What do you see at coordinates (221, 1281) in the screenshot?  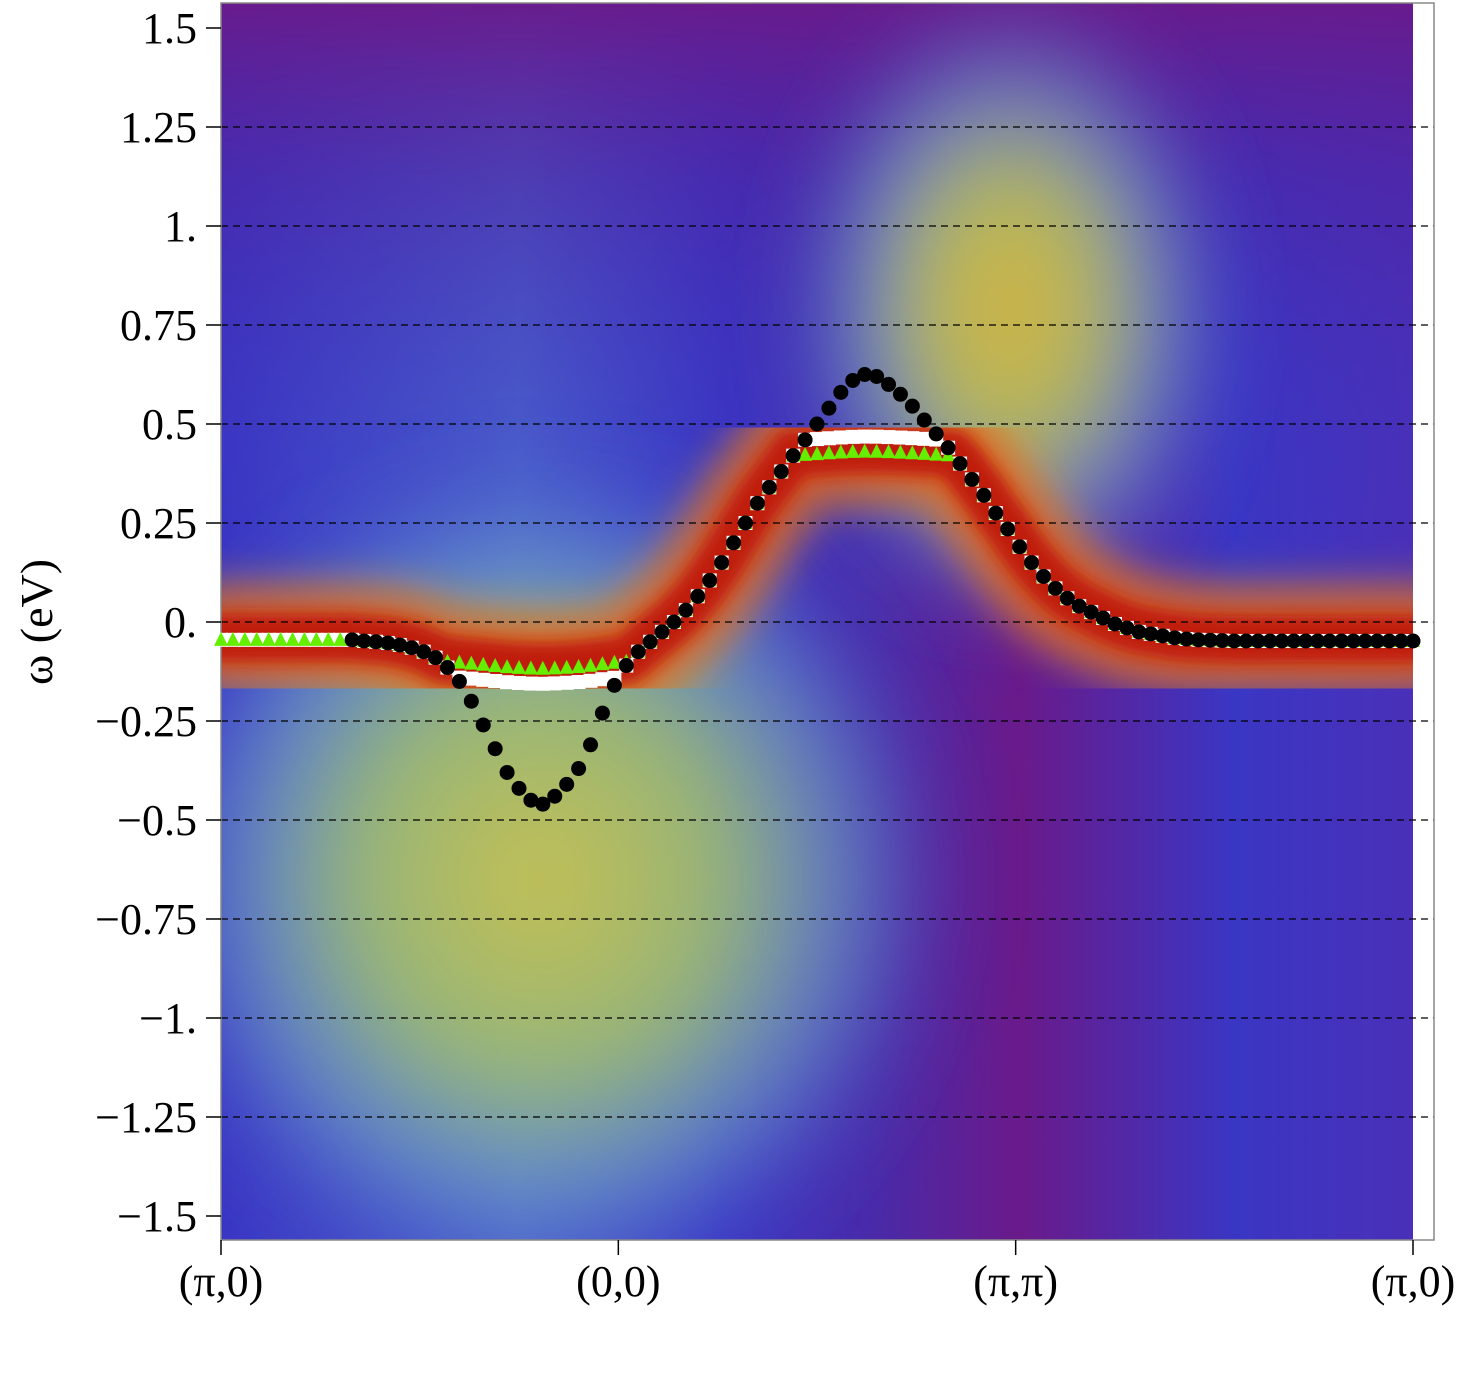 I see `x-tick-label: (π,0)` at bounding box center [221, 1281].